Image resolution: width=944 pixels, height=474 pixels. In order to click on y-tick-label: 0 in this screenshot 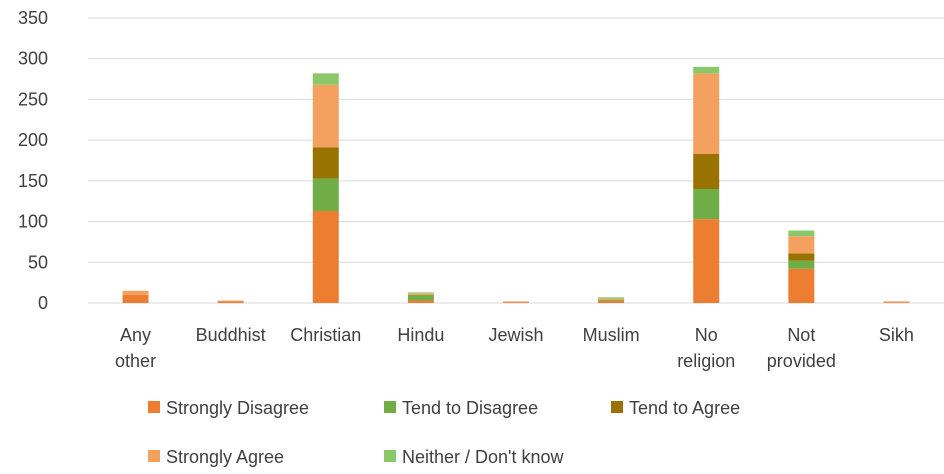, I will do `click(43, 303)`.